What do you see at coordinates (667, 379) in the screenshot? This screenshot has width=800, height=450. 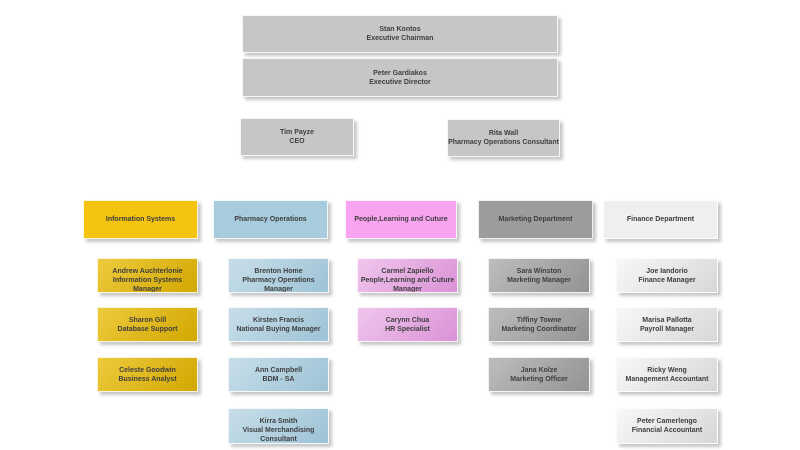 I see `person-title: Management Accountant` at bounding box center [667, 379].